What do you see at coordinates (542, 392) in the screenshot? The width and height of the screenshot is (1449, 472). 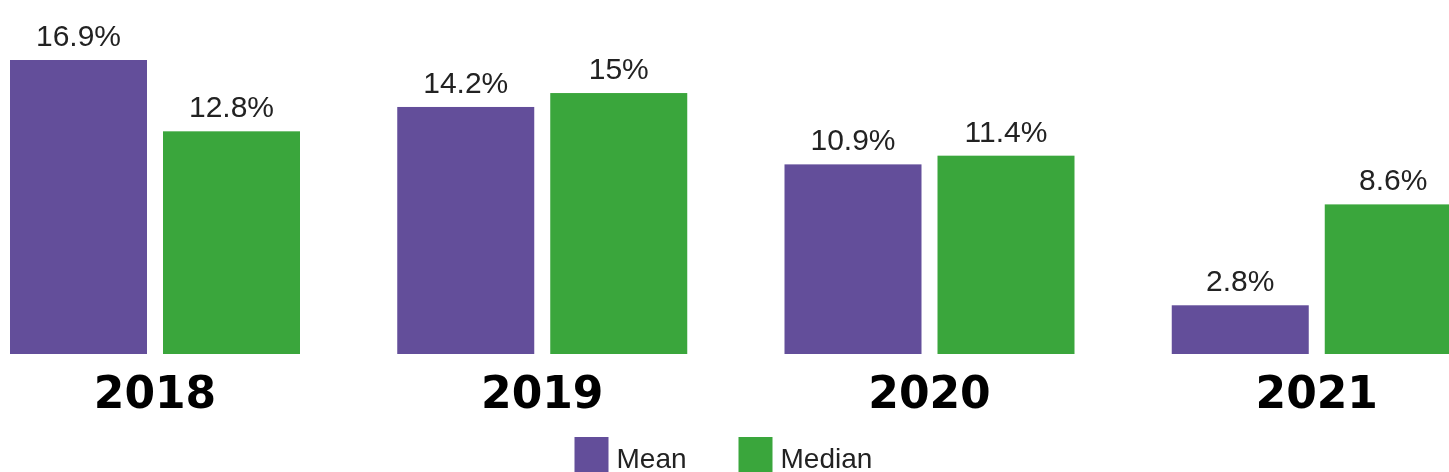 I see `x-tick-label: 2019` at bounding box center [542, 392].